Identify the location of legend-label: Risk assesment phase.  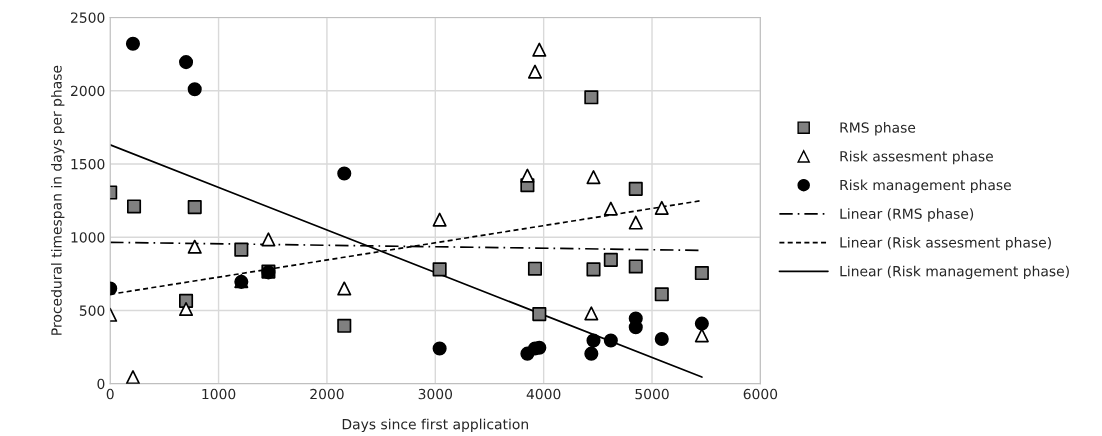
(916, 157).